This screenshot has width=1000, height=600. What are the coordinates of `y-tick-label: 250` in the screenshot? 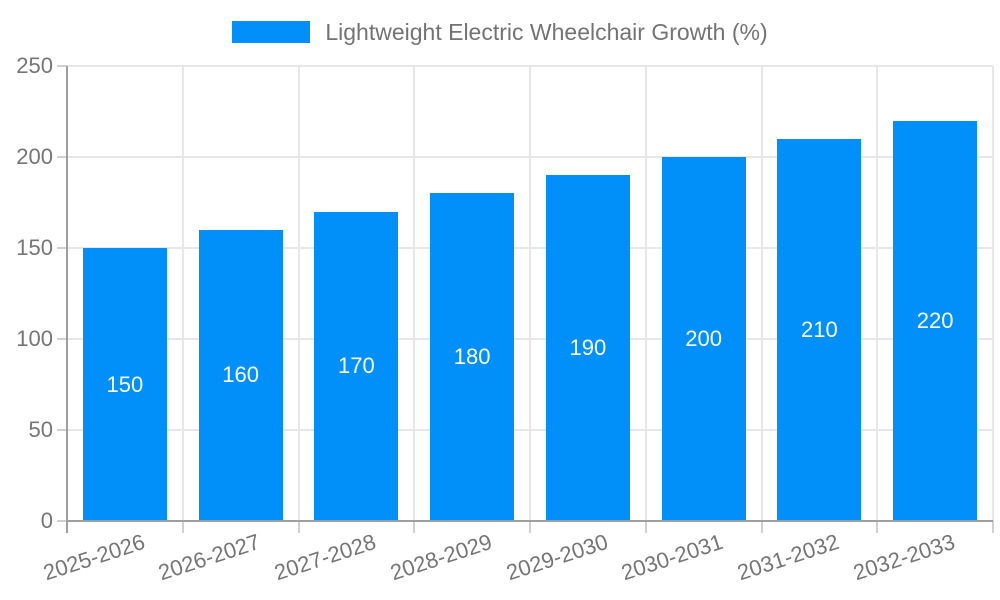 It's located at (34, 65).